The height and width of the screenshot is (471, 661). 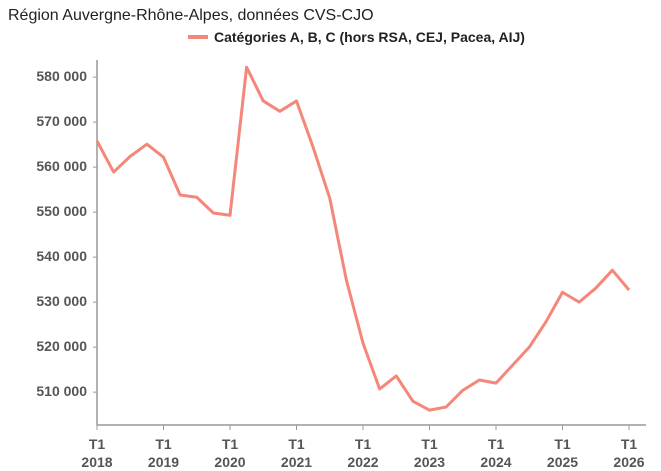 What do you see at coordinates (296, 453) in the screenshot?
I see `x-tick-label: T1 2021` at bounding box center [296, 453].